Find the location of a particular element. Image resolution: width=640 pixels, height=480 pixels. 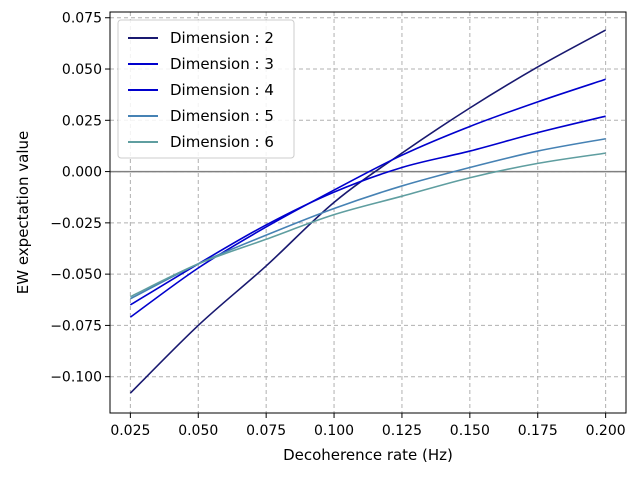

y-tick-label: 0.050 is located at coordinates (82, 70).